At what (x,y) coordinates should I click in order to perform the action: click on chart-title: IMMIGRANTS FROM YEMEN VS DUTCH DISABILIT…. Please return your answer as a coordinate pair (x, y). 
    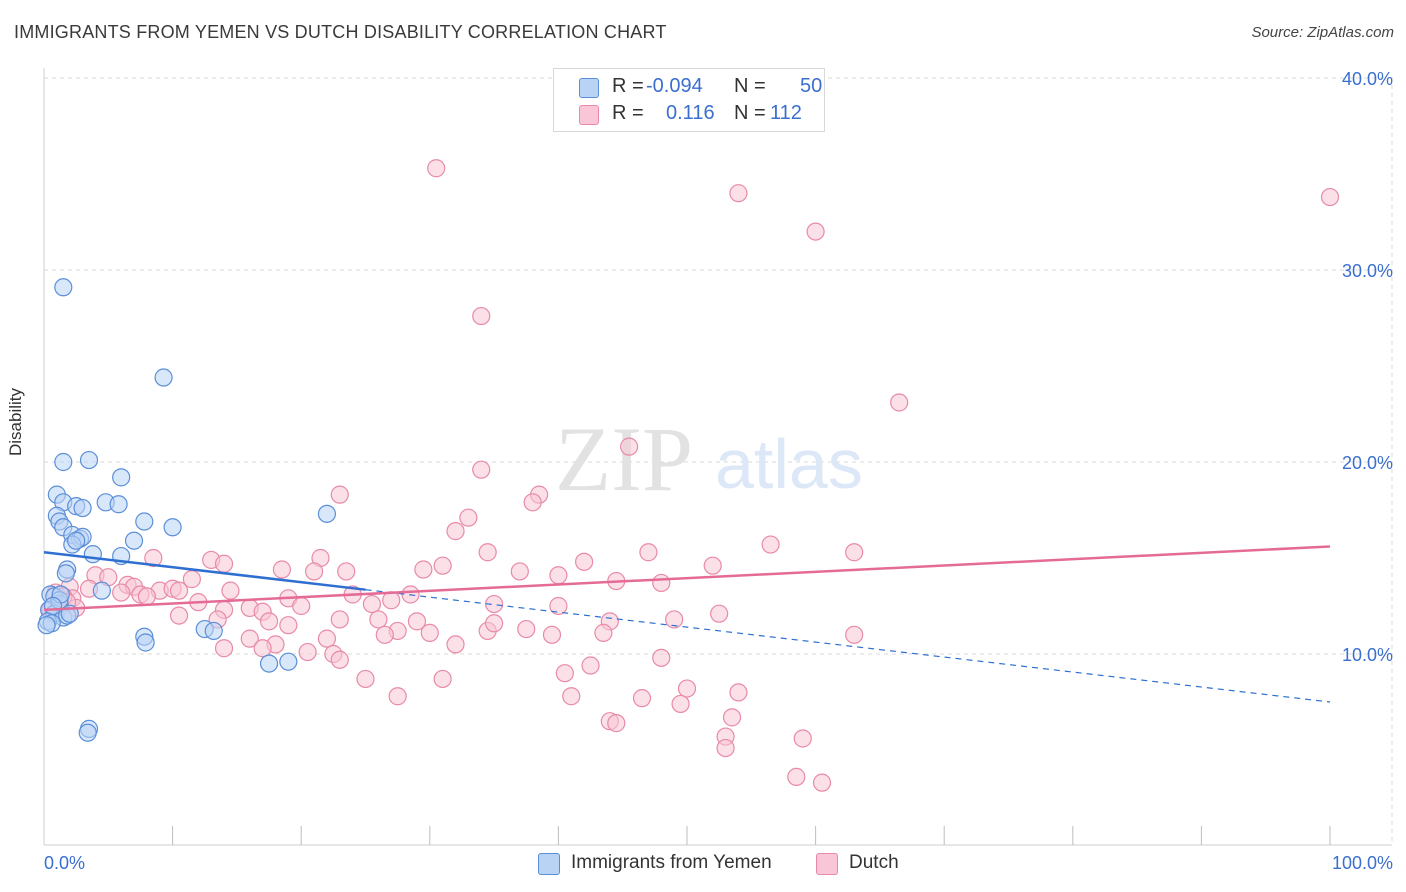
    Looking at the image, I should click on (340, 32).